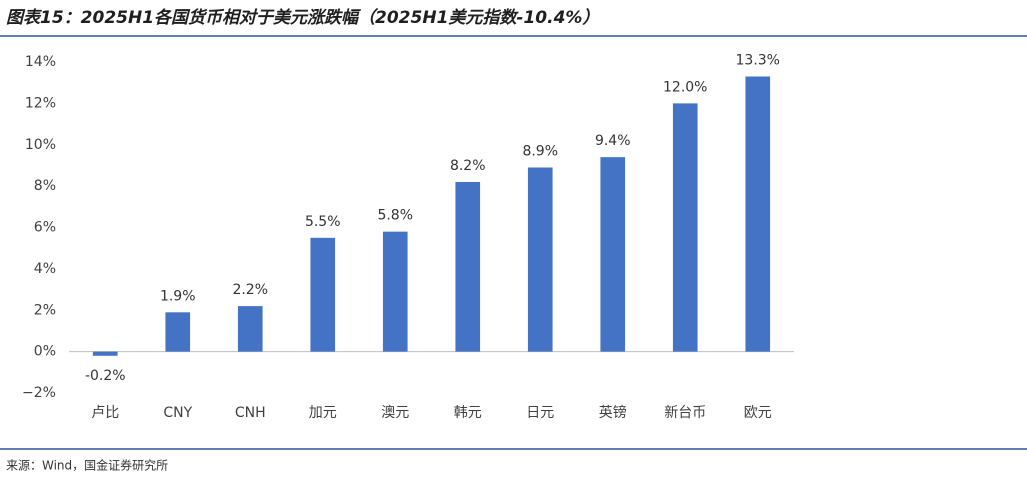 The image size is (1027, 478). What do you see at coordinates (540, 413) in the screenshot?
I see `x-tick-label: 日元` at bounding box center [540, 413].